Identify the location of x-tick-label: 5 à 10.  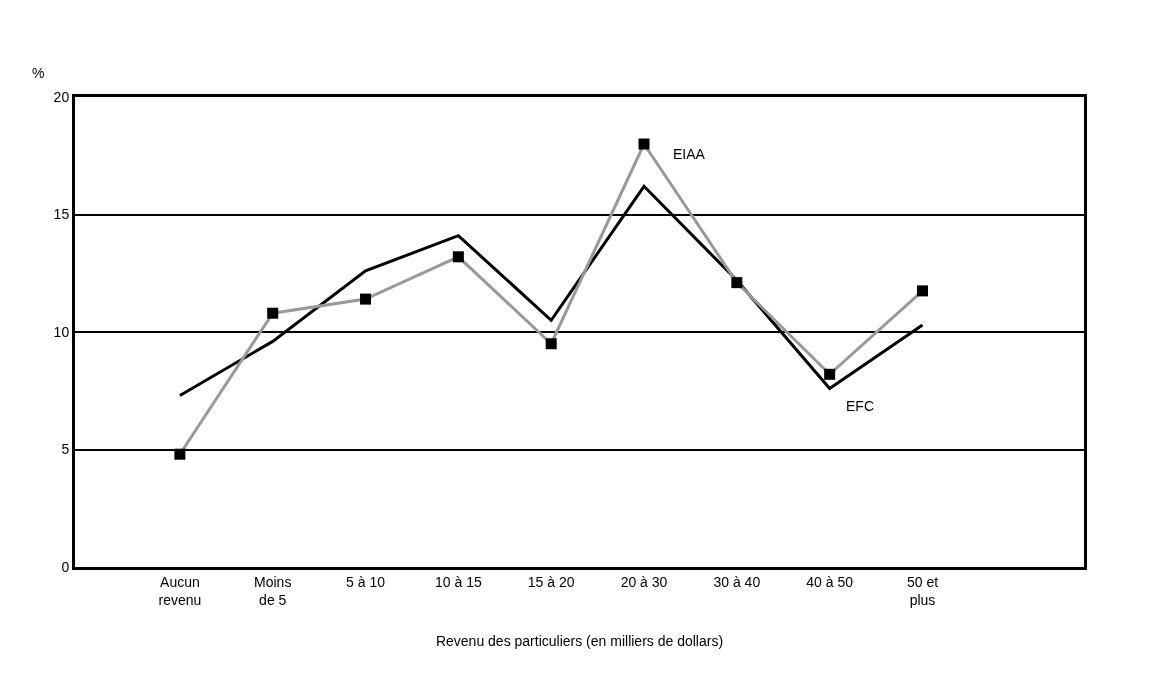
(366, 581).